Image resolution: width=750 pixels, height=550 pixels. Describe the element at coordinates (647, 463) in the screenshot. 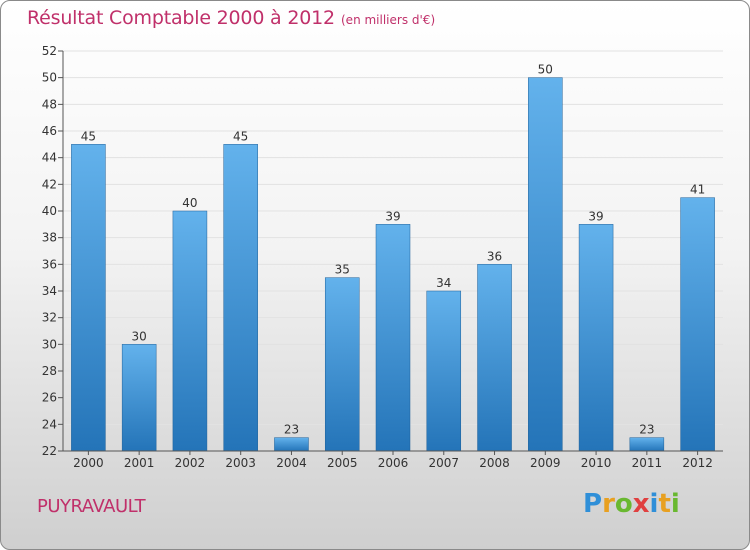

I see `x-tick-label: 2011` at that location.